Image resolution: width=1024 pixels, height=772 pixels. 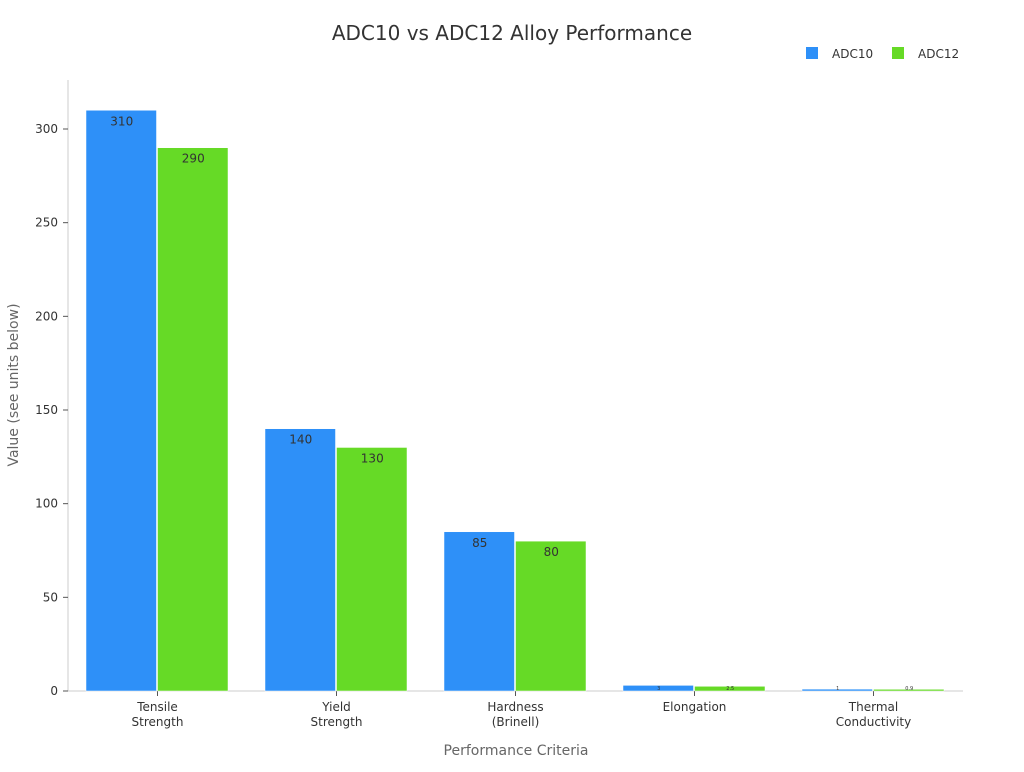 What do you see at coordinates (516, 722) in the screenshot?
I see `x-tick-label: (Brinell)` at bounding box center [516, 722].